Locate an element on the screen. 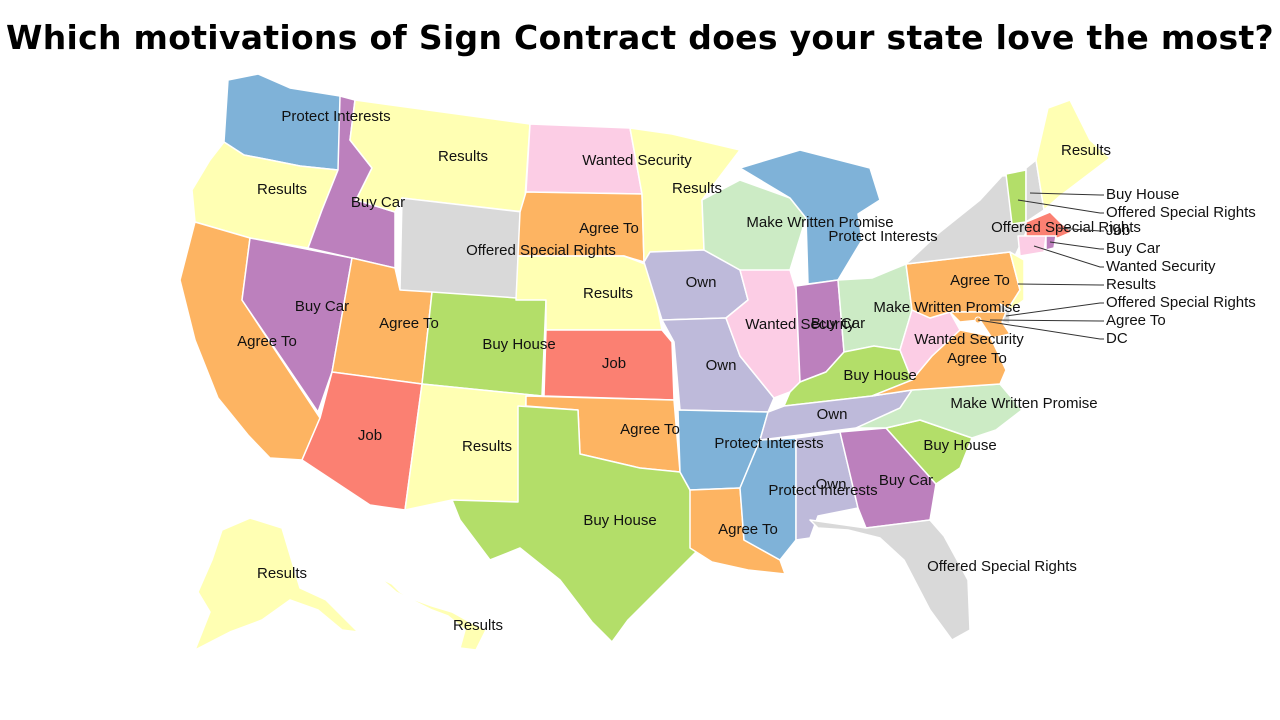 The width and height of the screenshot is (1280, 720). label-FL: Offered Special Rights is located at coordinates (1002, 566).